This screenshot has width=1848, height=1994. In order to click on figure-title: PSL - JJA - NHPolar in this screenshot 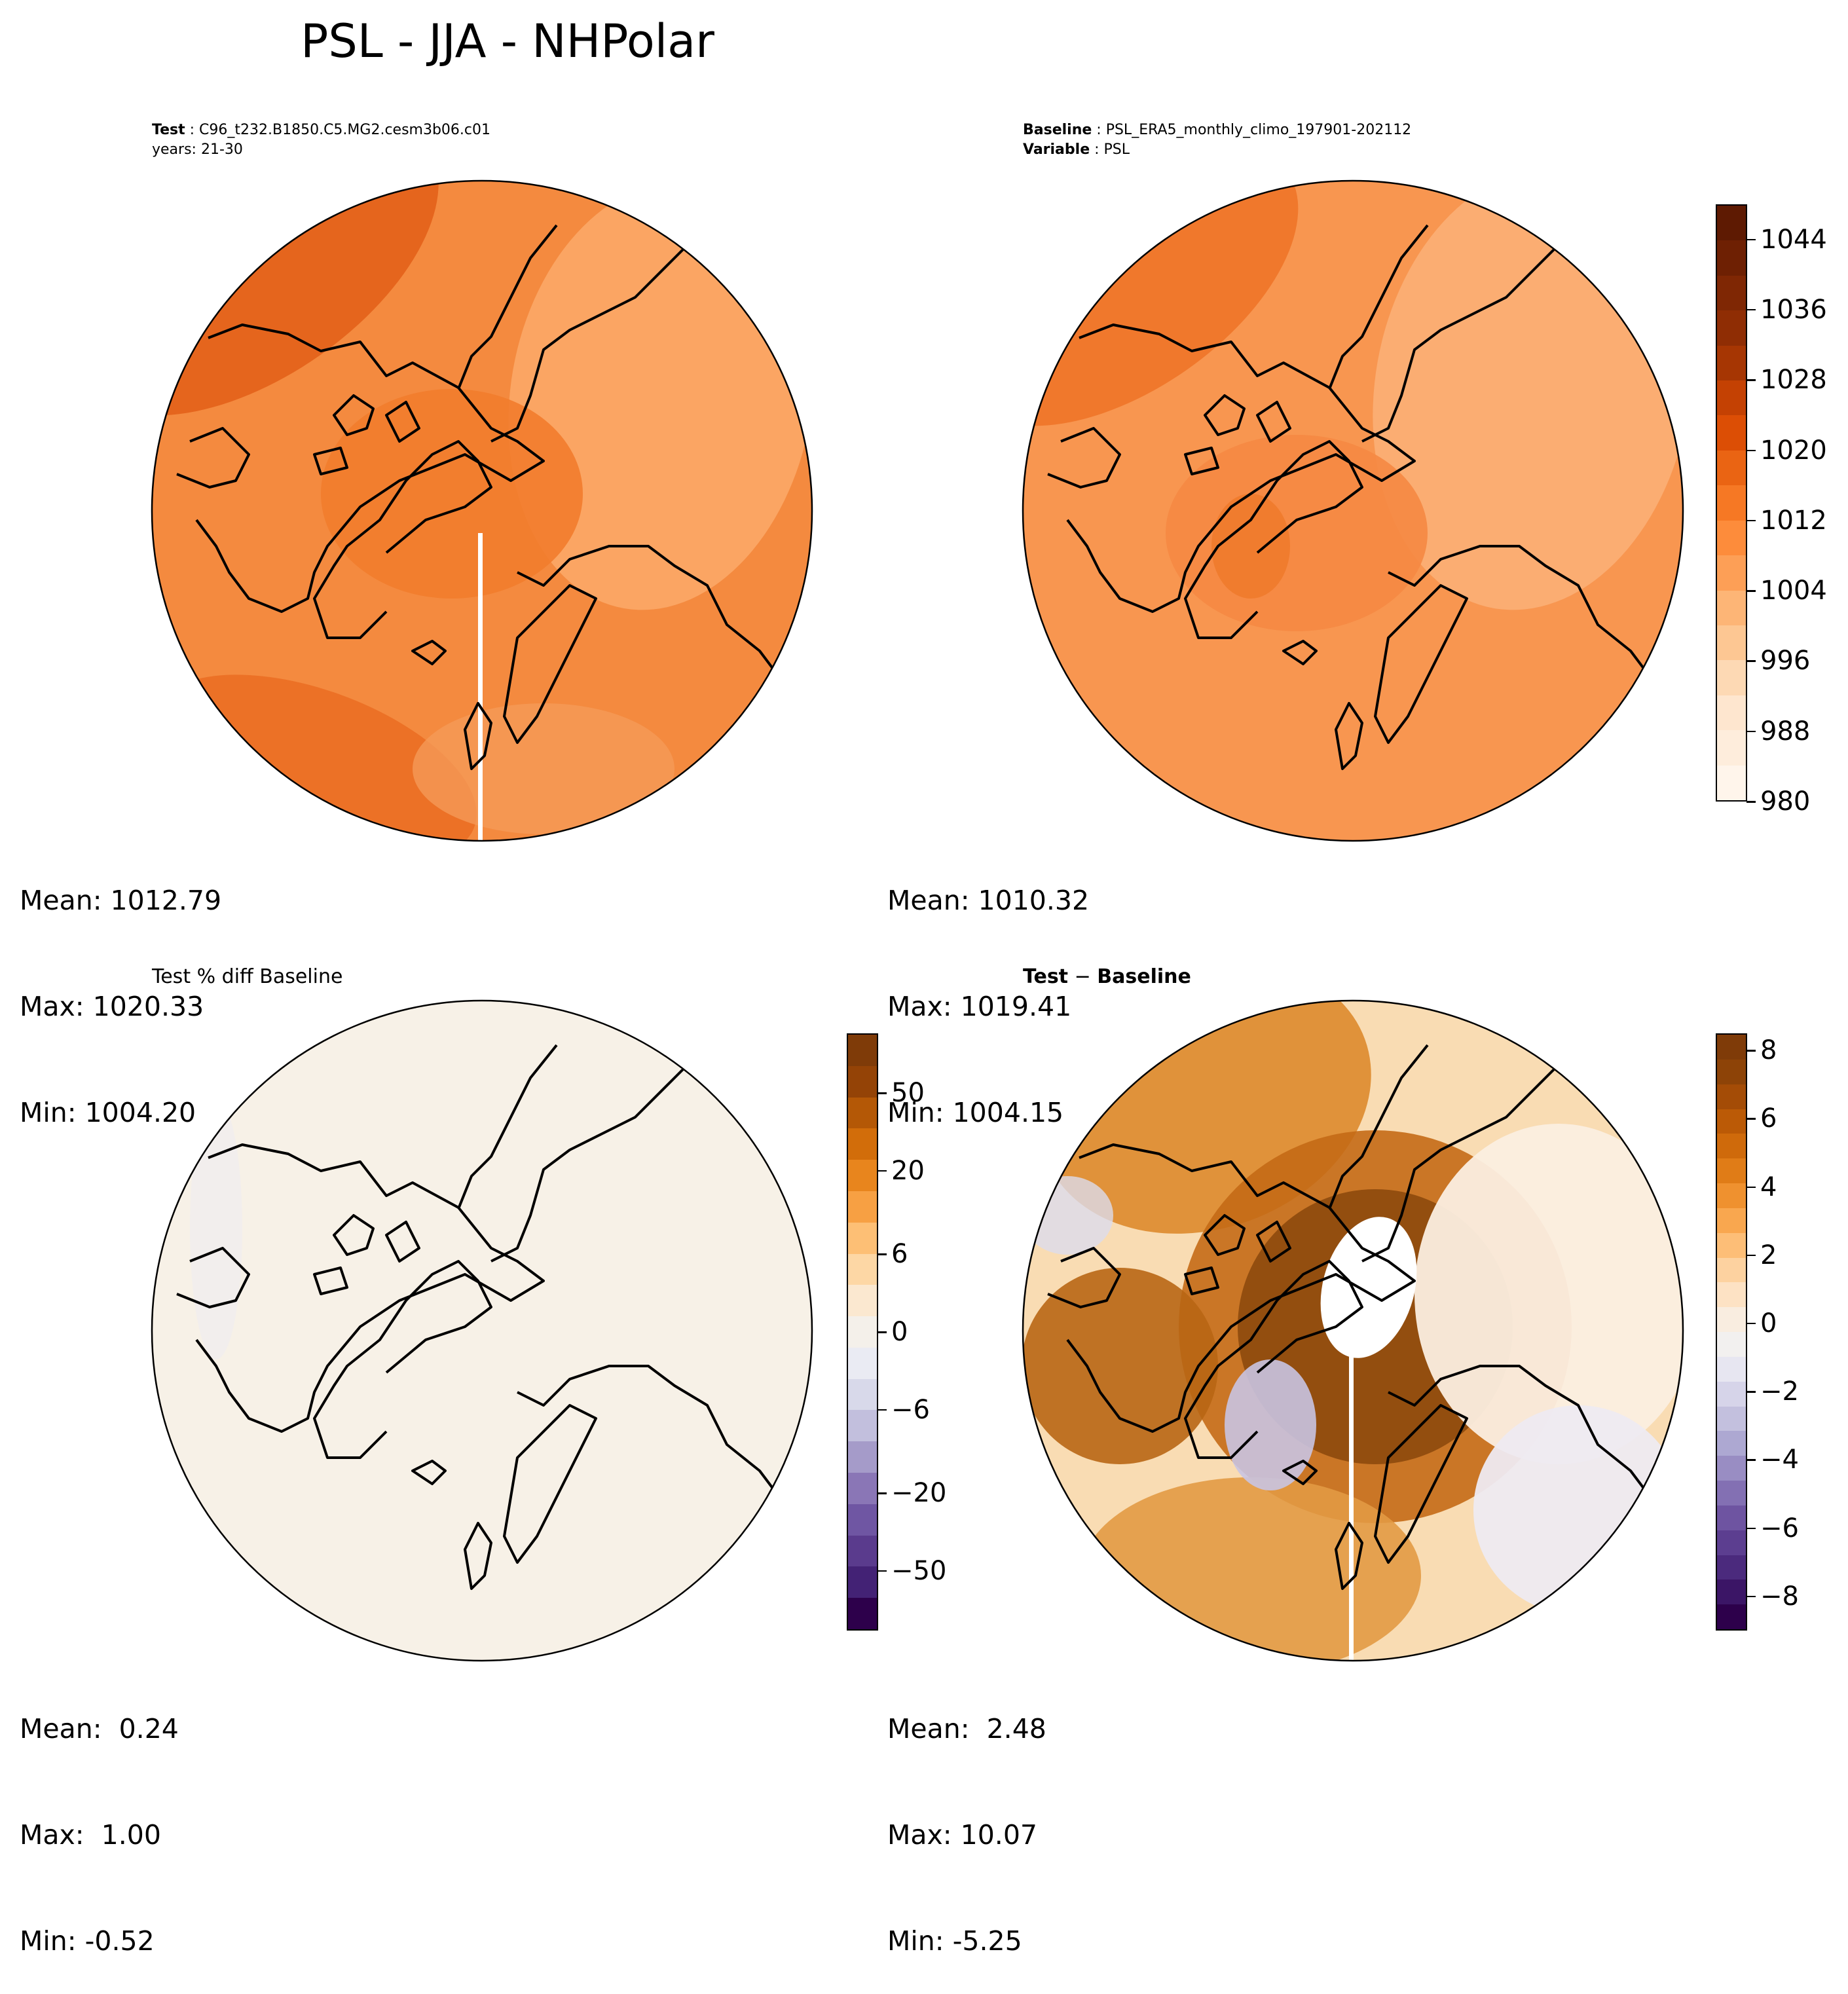, I will do `click(507, 41)`.